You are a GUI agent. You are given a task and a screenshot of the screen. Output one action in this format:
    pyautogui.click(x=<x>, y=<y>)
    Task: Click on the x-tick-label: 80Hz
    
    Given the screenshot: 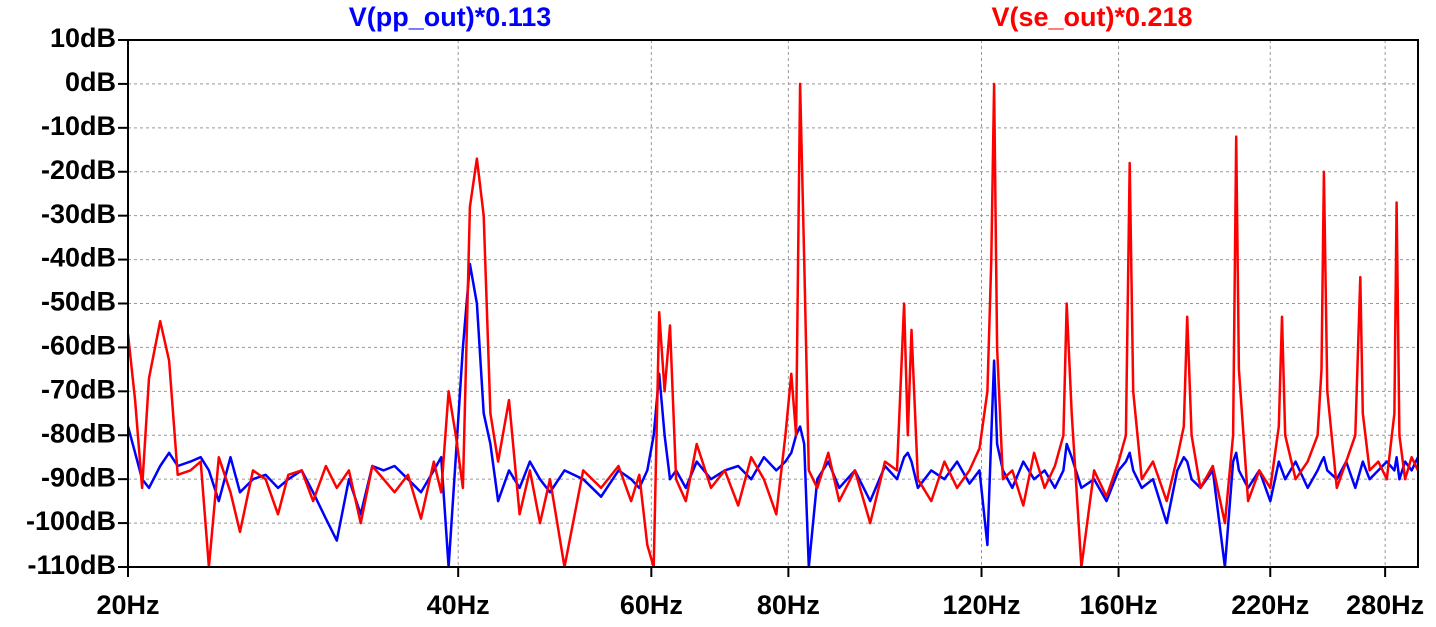 What is the action you would take?
    pyautogui.click(x=788, y=605)
    